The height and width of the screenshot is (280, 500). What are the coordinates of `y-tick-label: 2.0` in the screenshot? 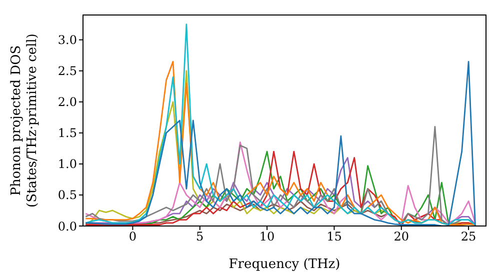 It's located at (67, 102).